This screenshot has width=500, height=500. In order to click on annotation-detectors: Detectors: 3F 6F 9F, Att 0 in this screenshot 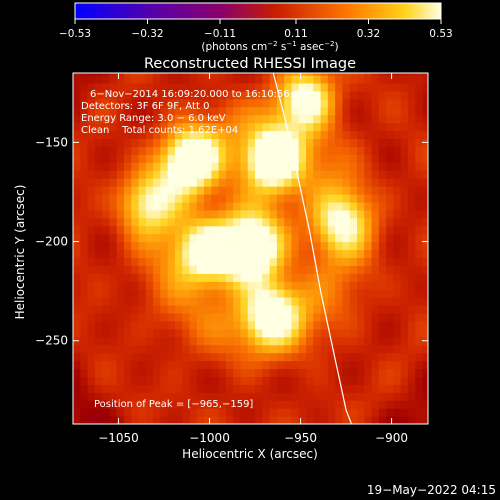, I will do `click(145, 106)`.